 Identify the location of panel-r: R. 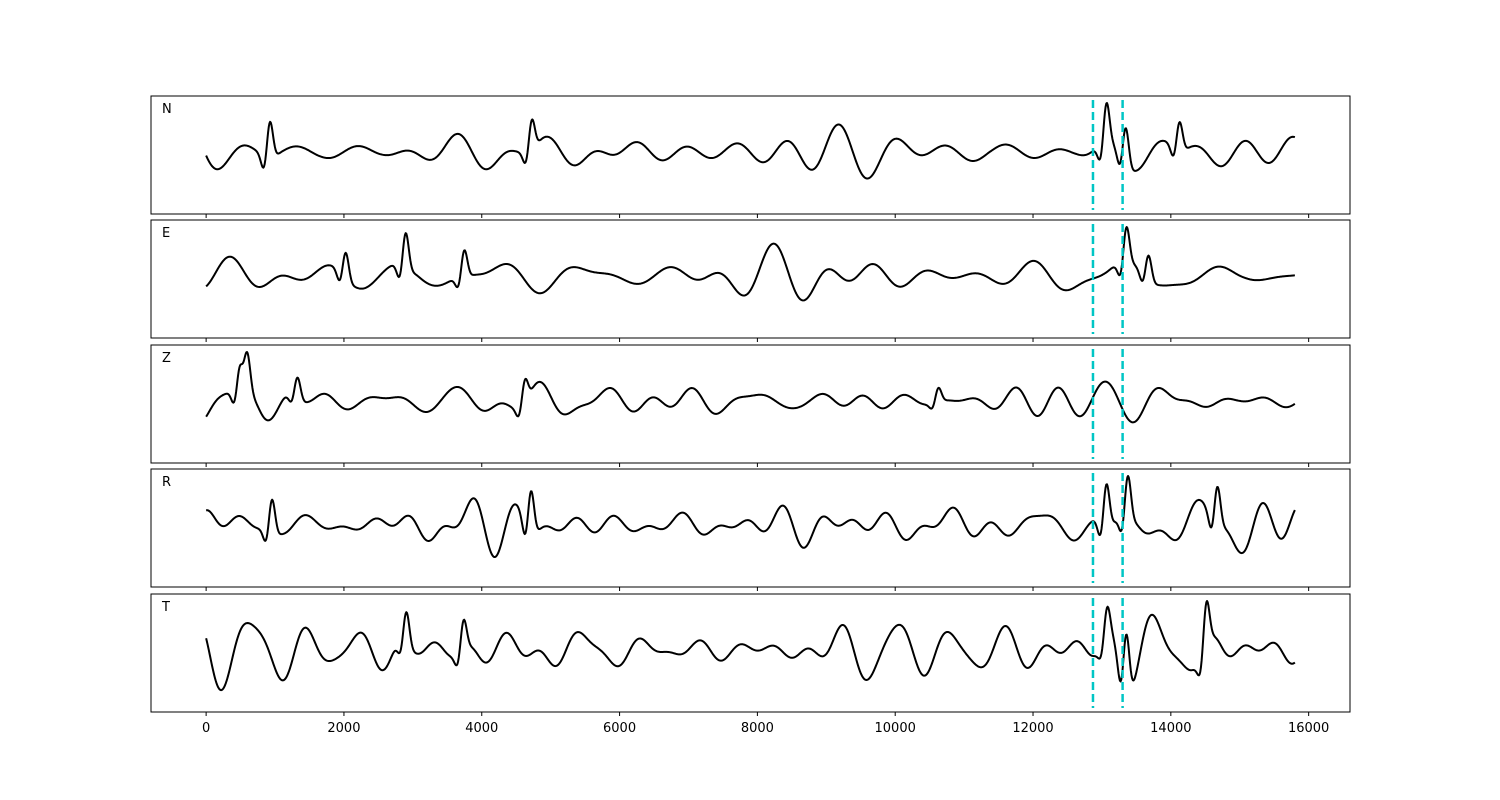
(750, 529).